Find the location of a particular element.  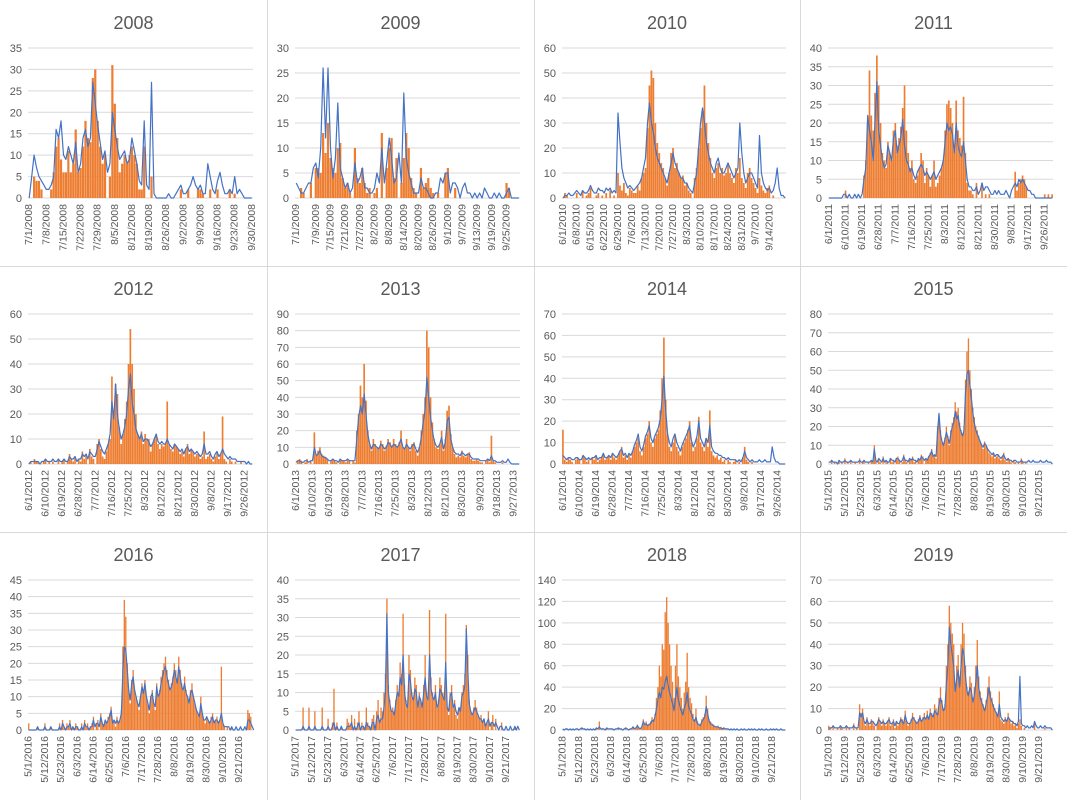

y-tick-label: 25 is located at coordinates (816, 105).